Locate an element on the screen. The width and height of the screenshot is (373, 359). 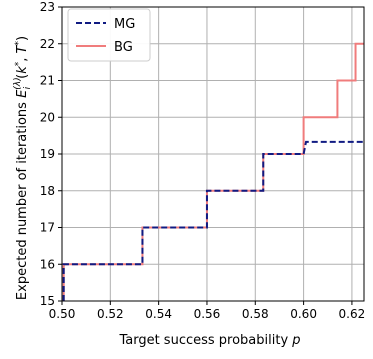
legend-box is located at coordinates (109, 35).